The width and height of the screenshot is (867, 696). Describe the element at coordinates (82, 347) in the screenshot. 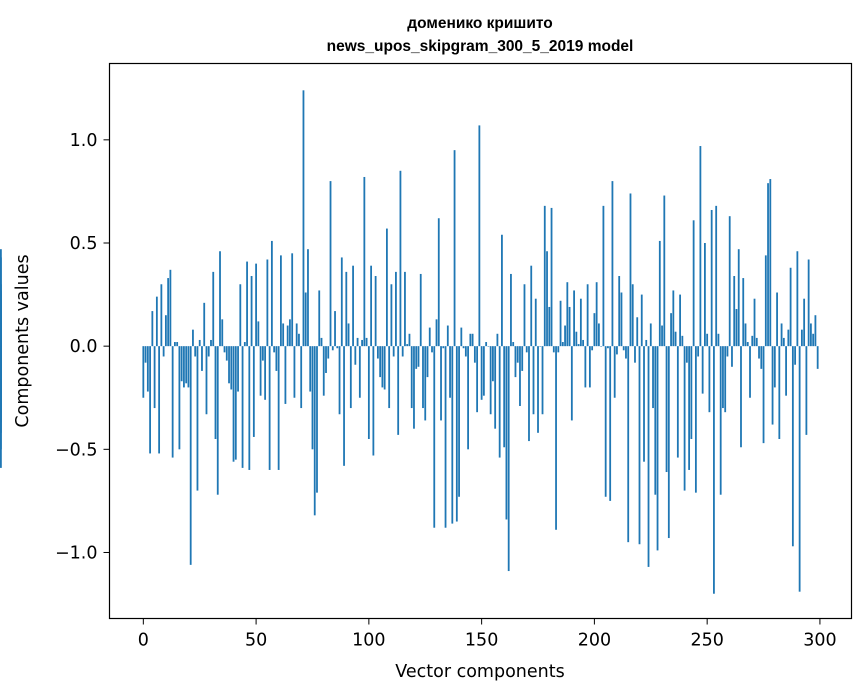

I see `y-axis-ticks: −1.0 −0.5 0.0 0.5 1.0` at that location.